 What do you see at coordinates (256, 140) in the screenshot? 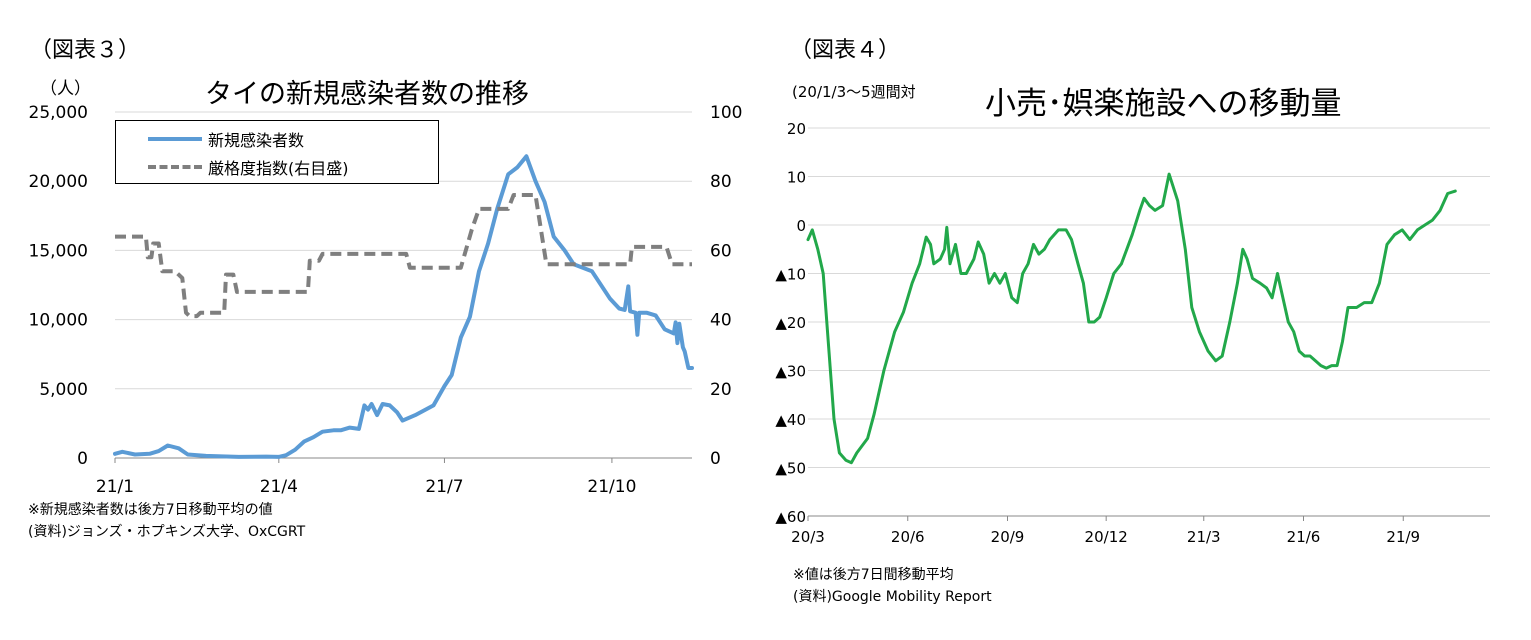
I see `legend-label-cases: 新規感染者数` at bounding box center [256, 140].